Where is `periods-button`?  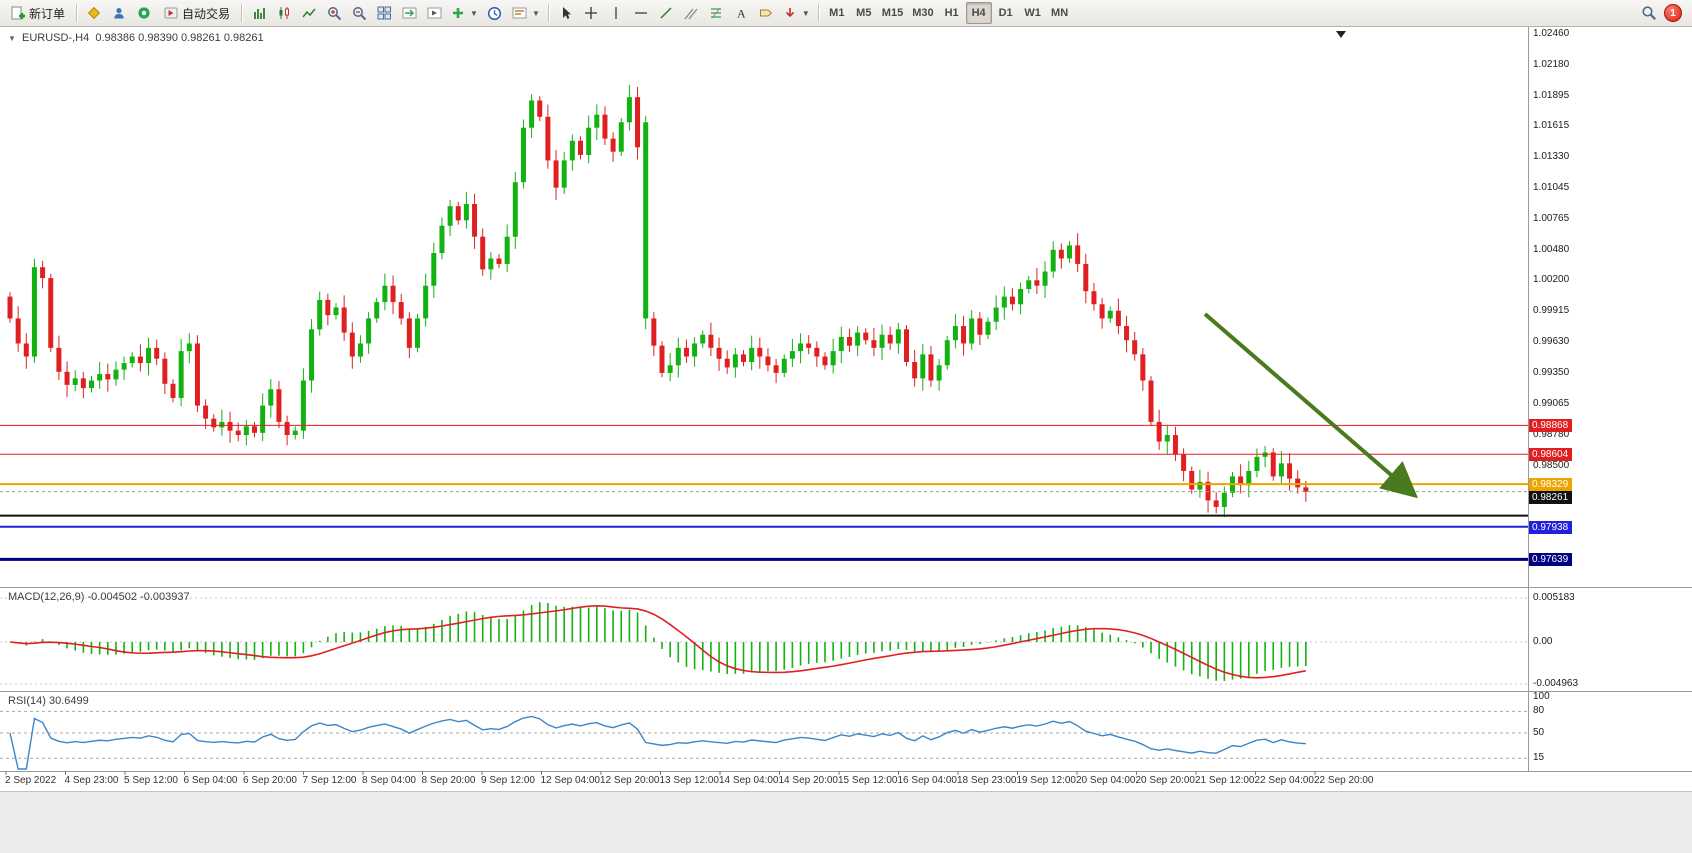 periods-button is located at coordinates (495, 13).